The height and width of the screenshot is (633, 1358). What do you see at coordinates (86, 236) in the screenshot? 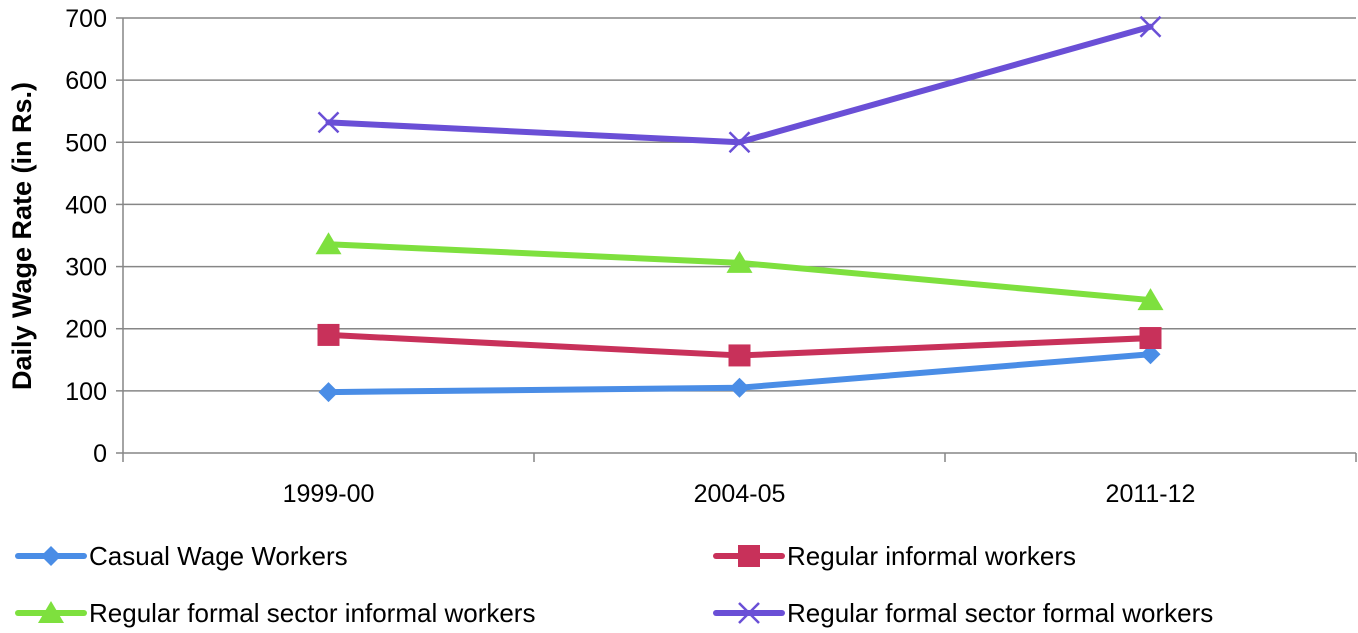
I see `y-tick-labels: 0 100 200 300 400 500 600 700` at bounding box center [86, 236].